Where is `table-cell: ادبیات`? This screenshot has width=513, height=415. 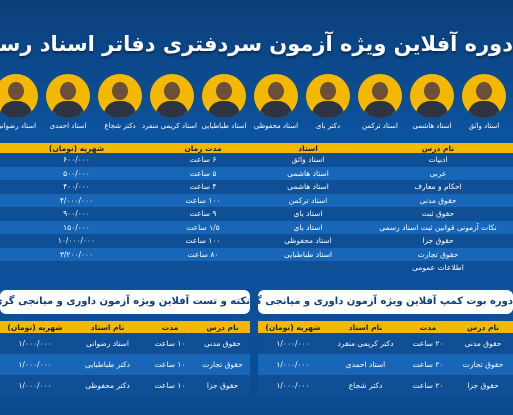 table-cell: ادبیات is located at coordinates (438, 160).